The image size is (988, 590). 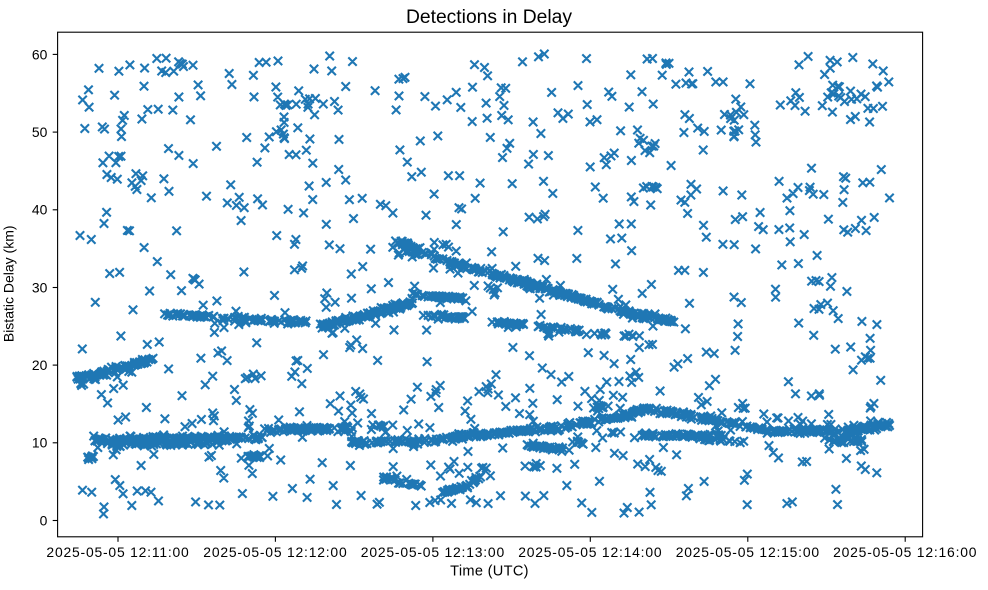 I want to click on svg-text: Time (UTC), so click(x=489, y=572).